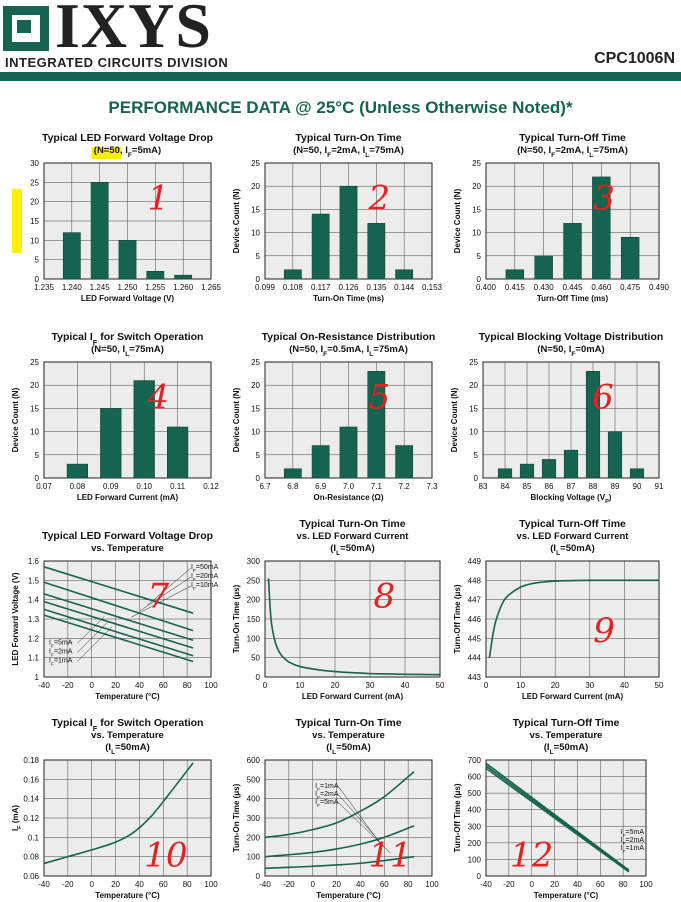 The image size is (681, 902). Describe the element at coordinates (475, 658) in the screenshot. I see `y-tick-label: 444` at that location.